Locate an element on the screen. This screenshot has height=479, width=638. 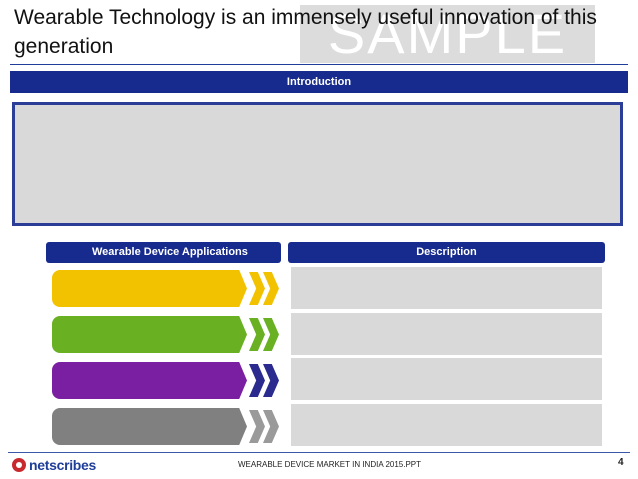
page-number: 4 is located at coordinates (621, 462).